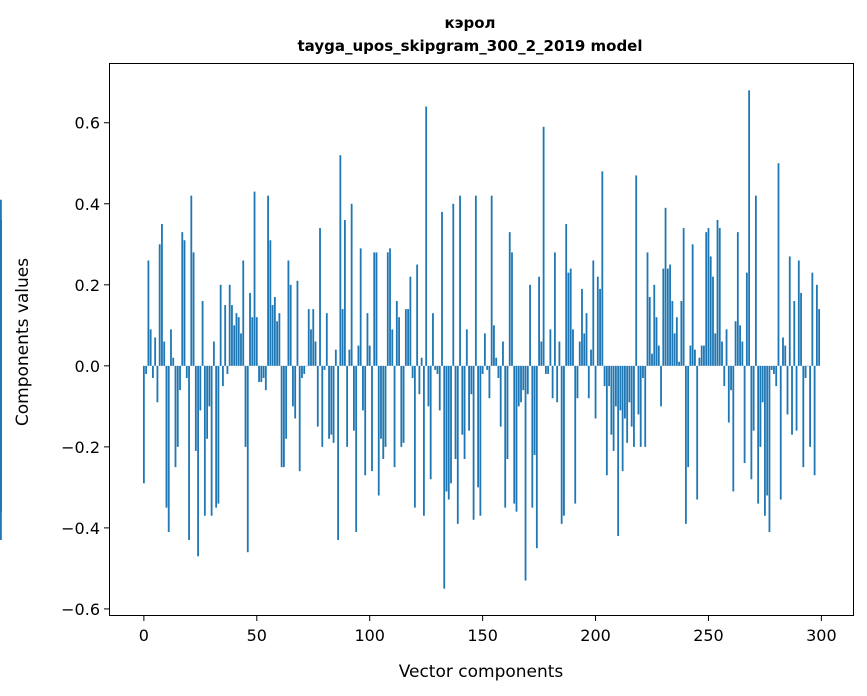 The width and height of the screenshot is (867, 696). What do you see at coordinates (488, 630) in the screenshot?
I see `x-axis-ticks: 0 50 100 150 200 250 300` at bounding box center [488, 630].